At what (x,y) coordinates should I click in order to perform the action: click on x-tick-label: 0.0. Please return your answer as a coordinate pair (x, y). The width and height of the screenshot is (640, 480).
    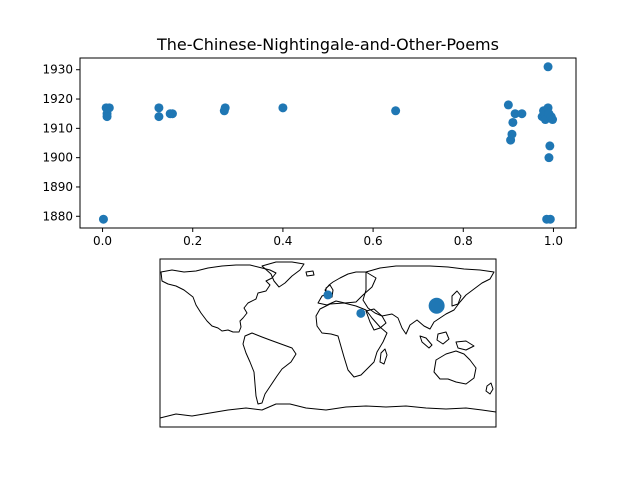
    Looking at the image, I should click on (102, 241).